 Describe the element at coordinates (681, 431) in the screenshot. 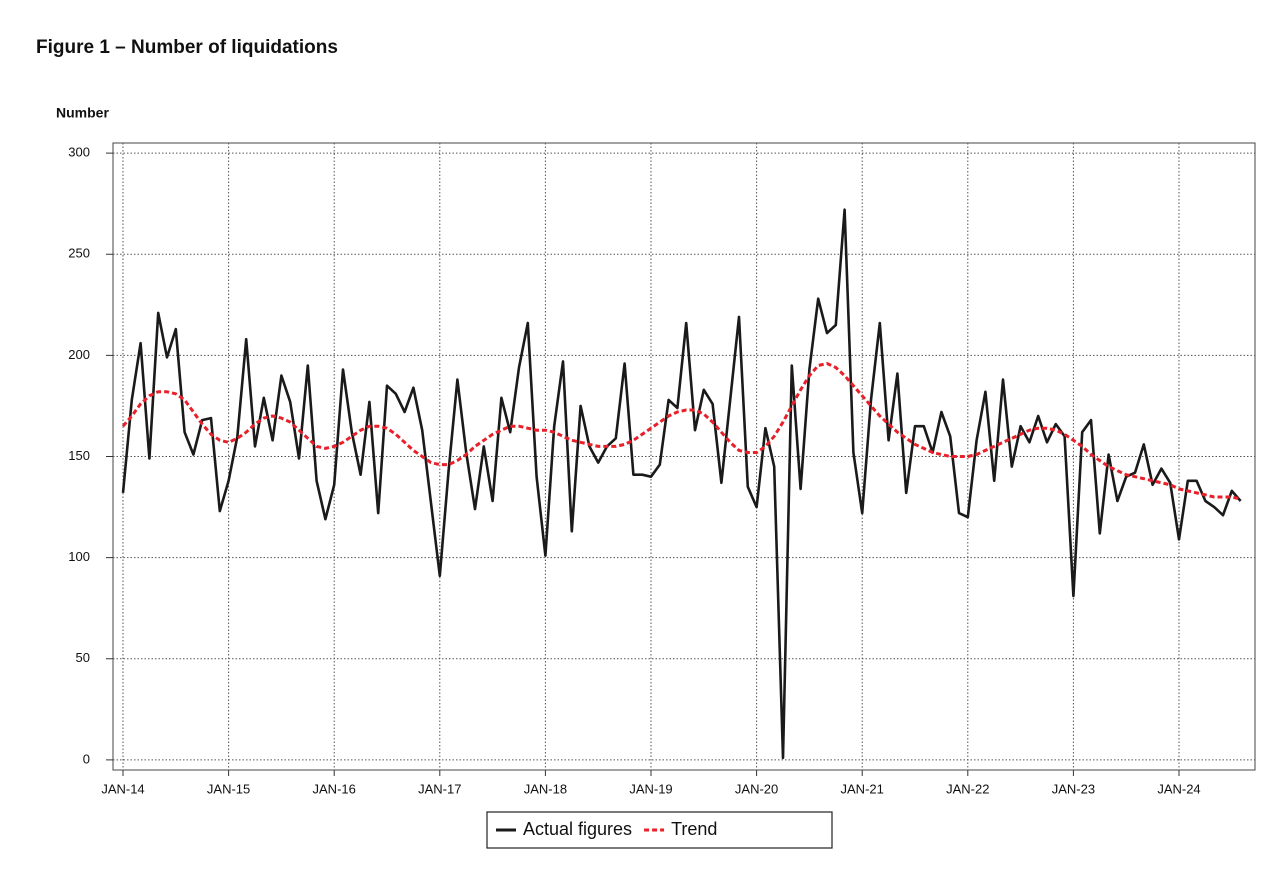

I see `series-line` at that location.